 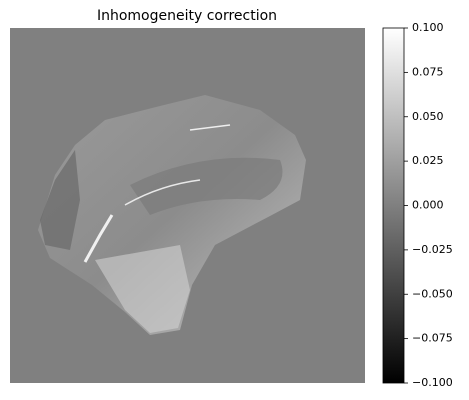 What do you see at coordinates (142, 289) in the screenshot?
I see `bright-region` at bounding box center [142, 289].